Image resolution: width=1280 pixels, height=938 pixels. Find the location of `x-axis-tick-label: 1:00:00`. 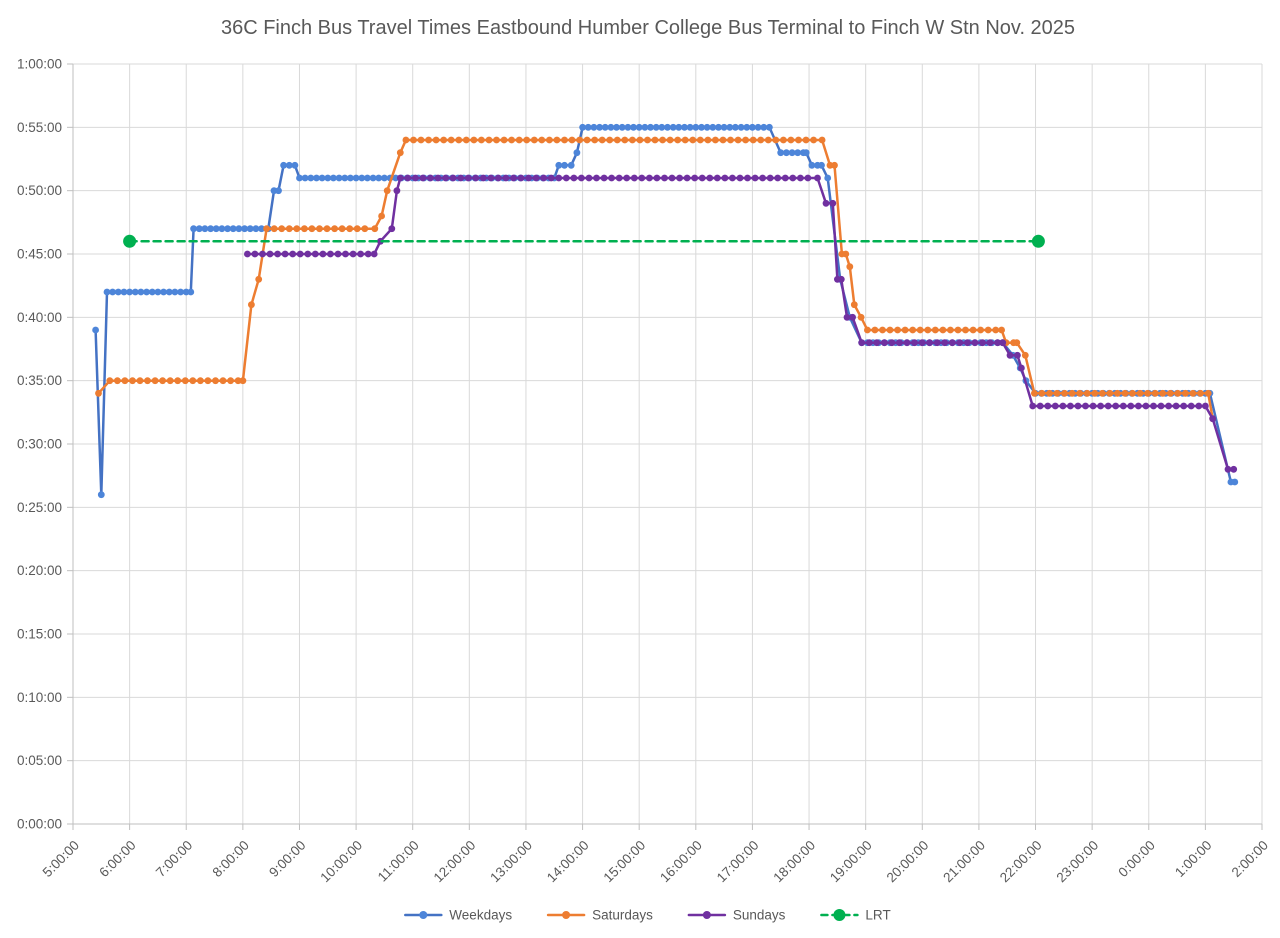

x-axis-tick-label: 1:00:00 is located at coordinates (1193, 859).